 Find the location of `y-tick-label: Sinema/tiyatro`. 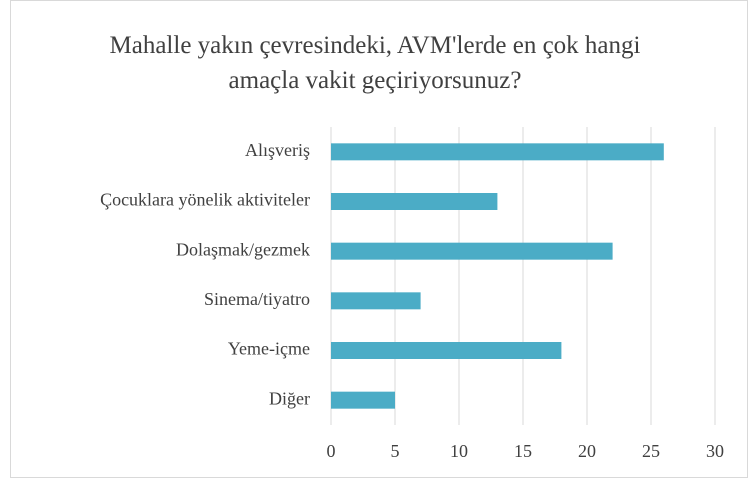

y-tick-label: Sinema/tiyatro is located at coordinates (257, 299).